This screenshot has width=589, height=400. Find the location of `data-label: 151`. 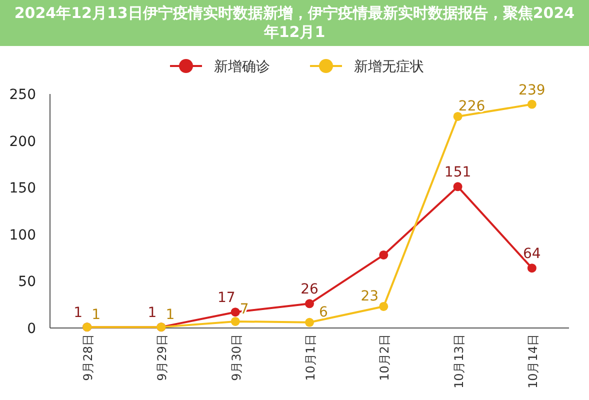

data-label: 151 is located at coordinates (458, 172).